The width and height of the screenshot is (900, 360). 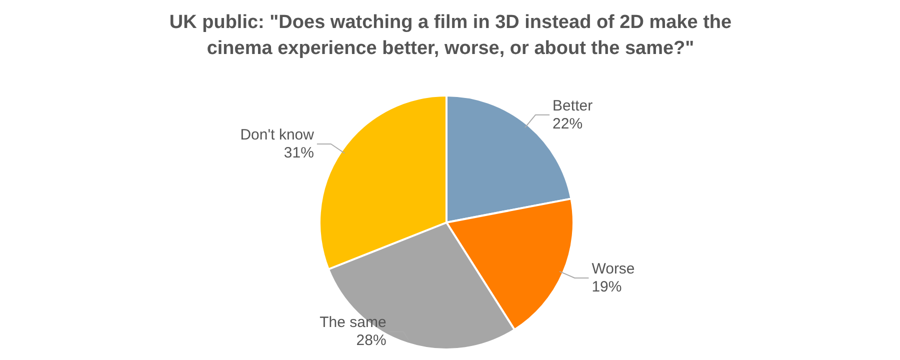 I want to click on slice-label: Better, so click(x=572, y=105).